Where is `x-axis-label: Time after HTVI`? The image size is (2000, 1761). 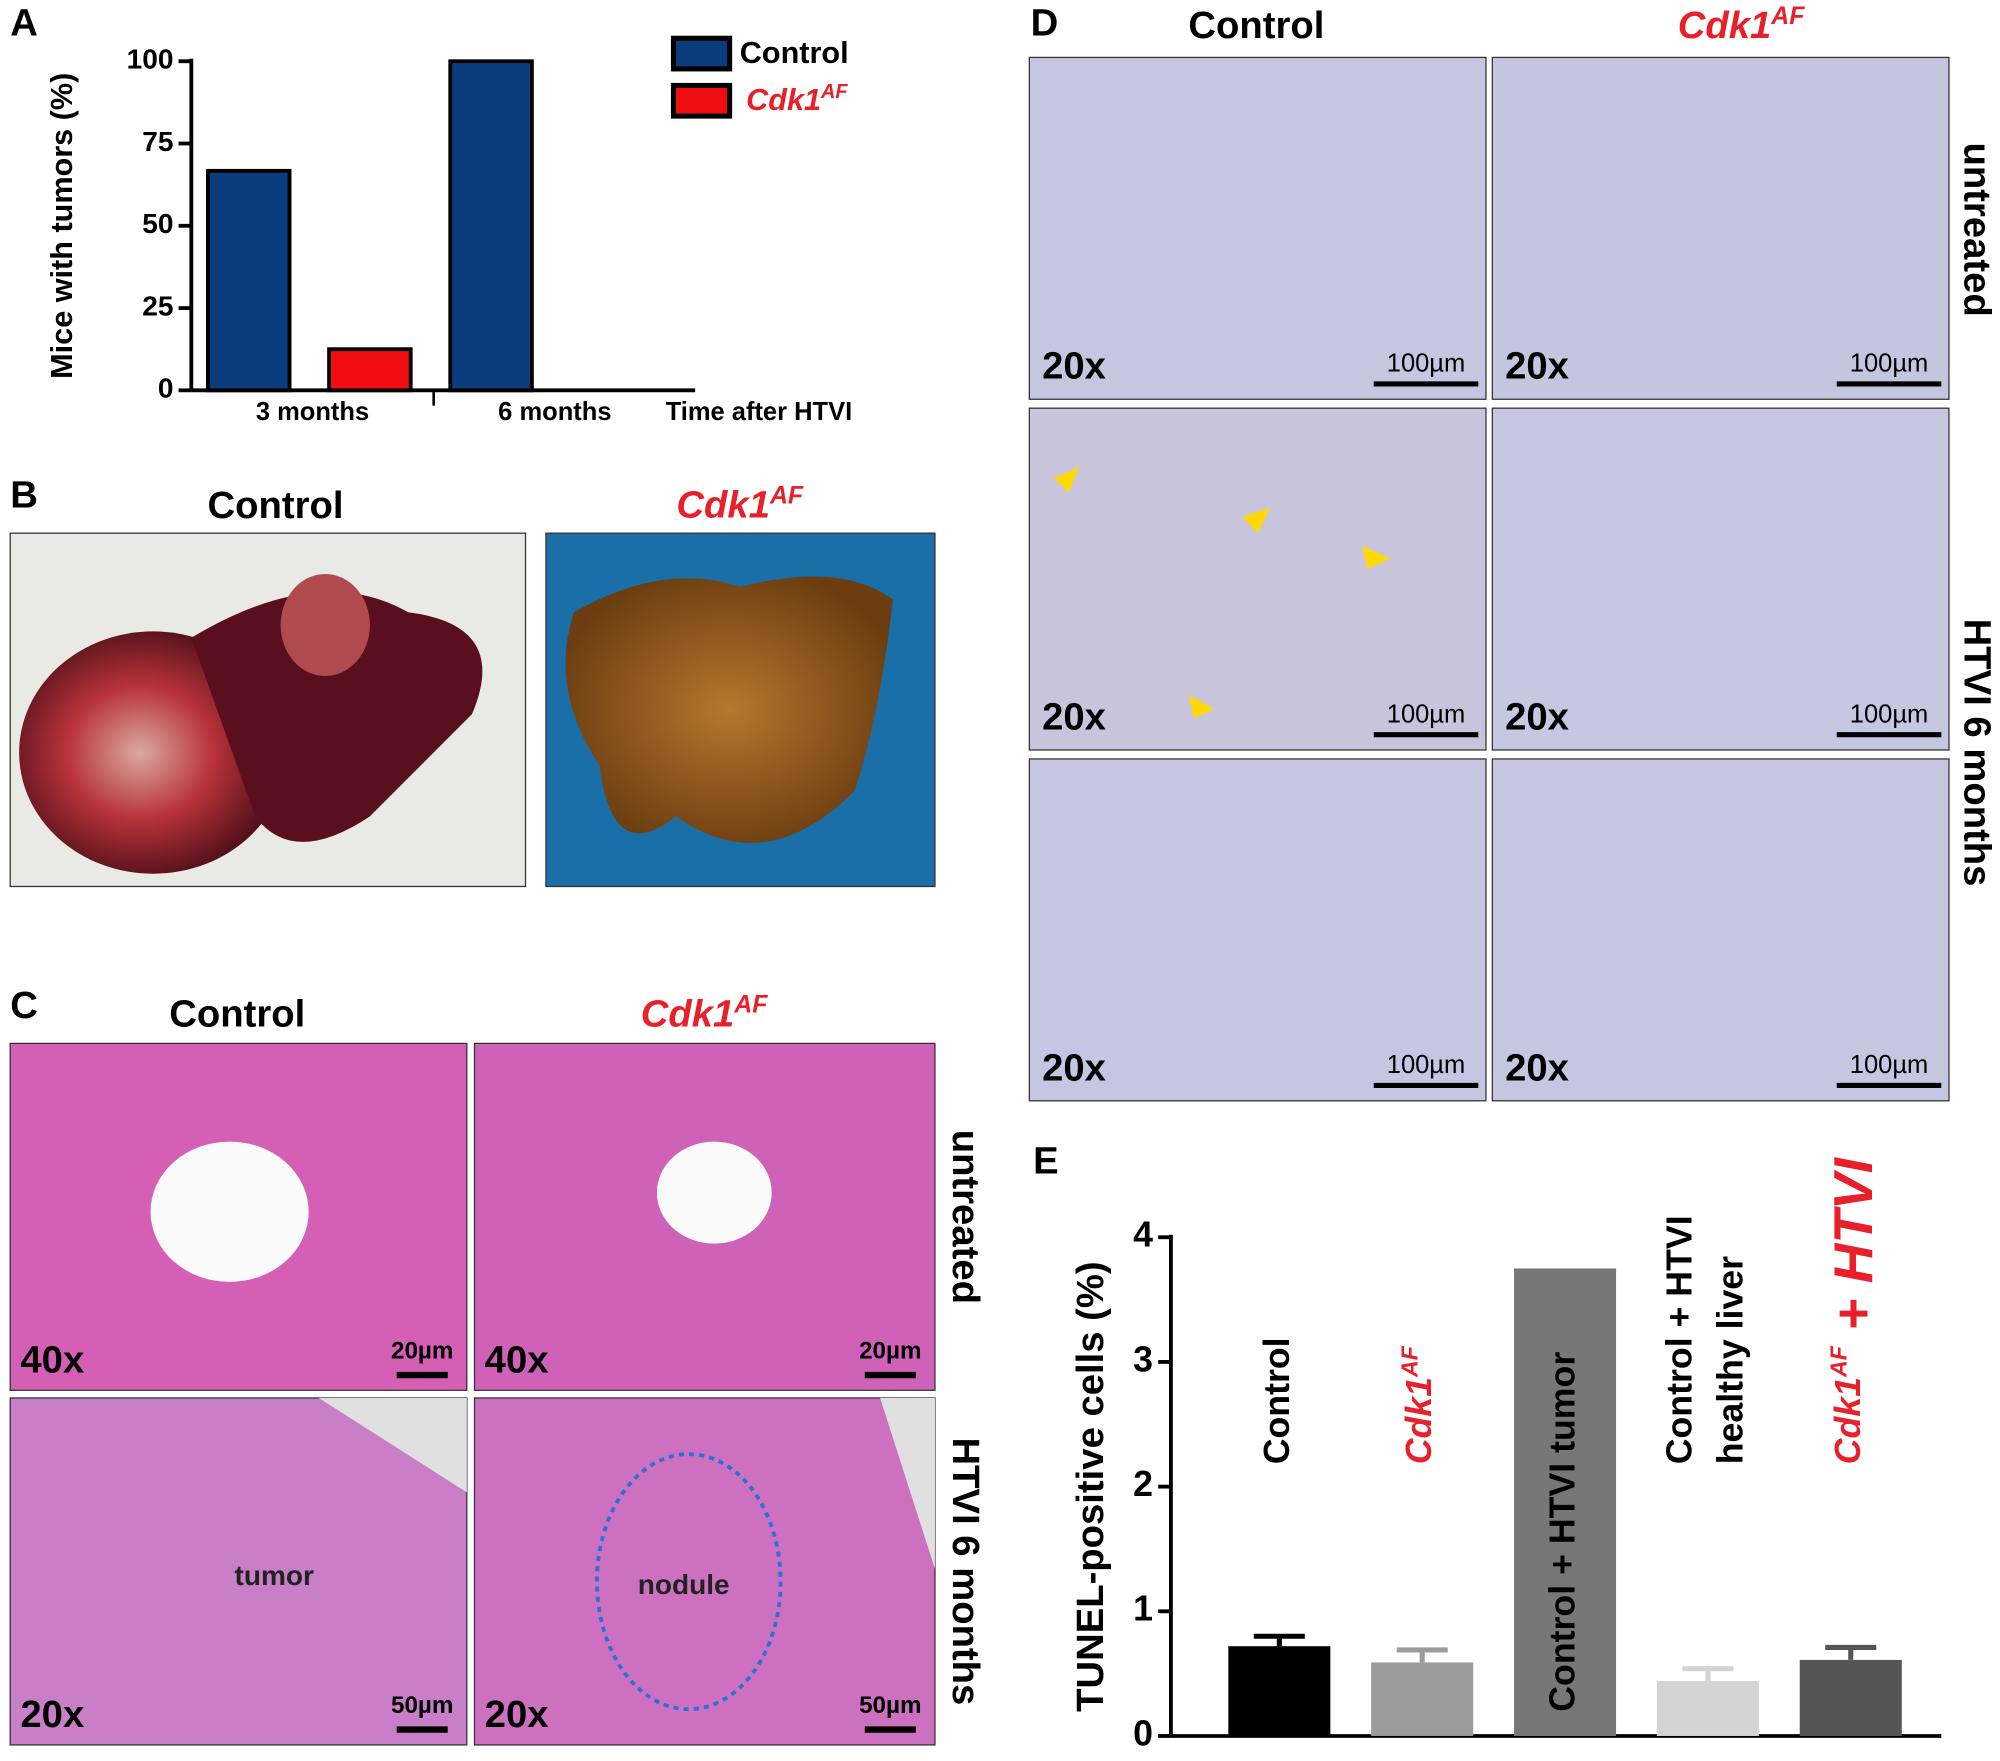
x-axis-label: Time after HTVI is located at coordinates (759, 412).